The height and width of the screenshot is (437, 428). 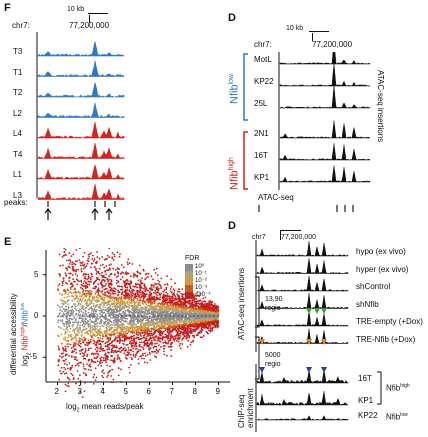 What do you see at coordinates (17, 92) in the screenshot?
I see `track-label-t2: T2` at bounding box center [17, 92].